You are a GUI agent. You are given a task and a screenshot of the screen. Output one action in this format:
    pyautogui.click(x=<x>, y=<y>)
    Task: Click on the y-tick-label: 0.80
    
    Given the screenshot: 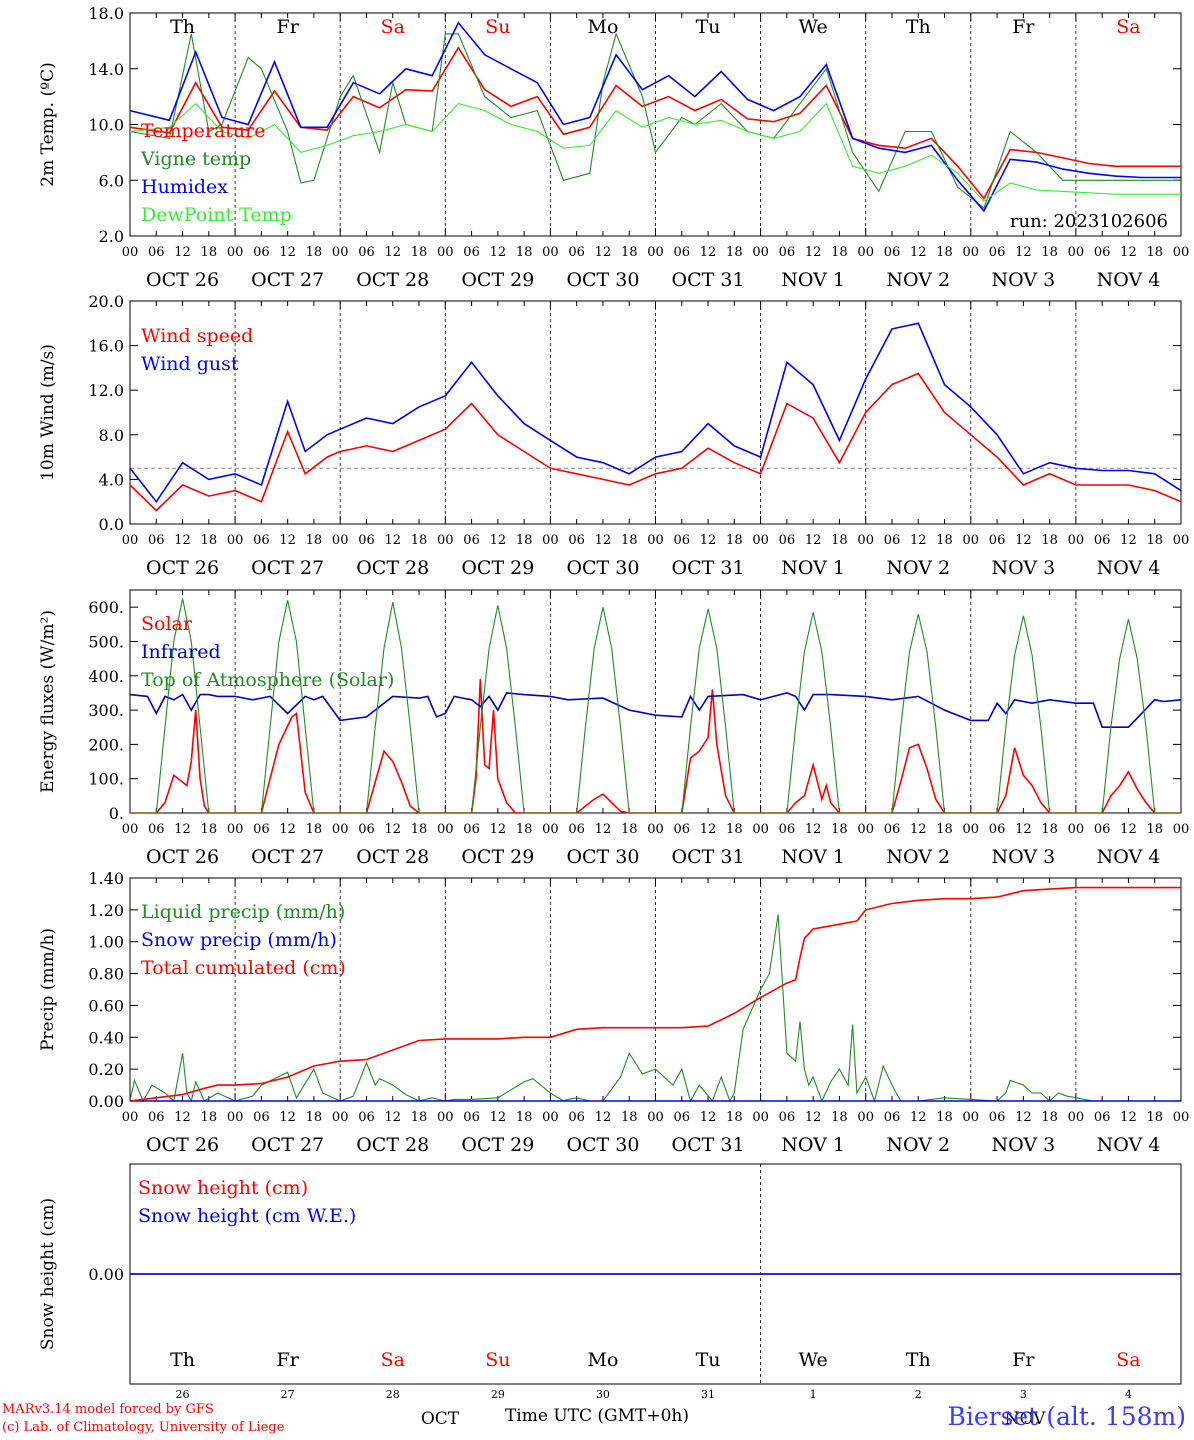 What is the action you would take?
    pyautogui.click(x=106, y=974)
    